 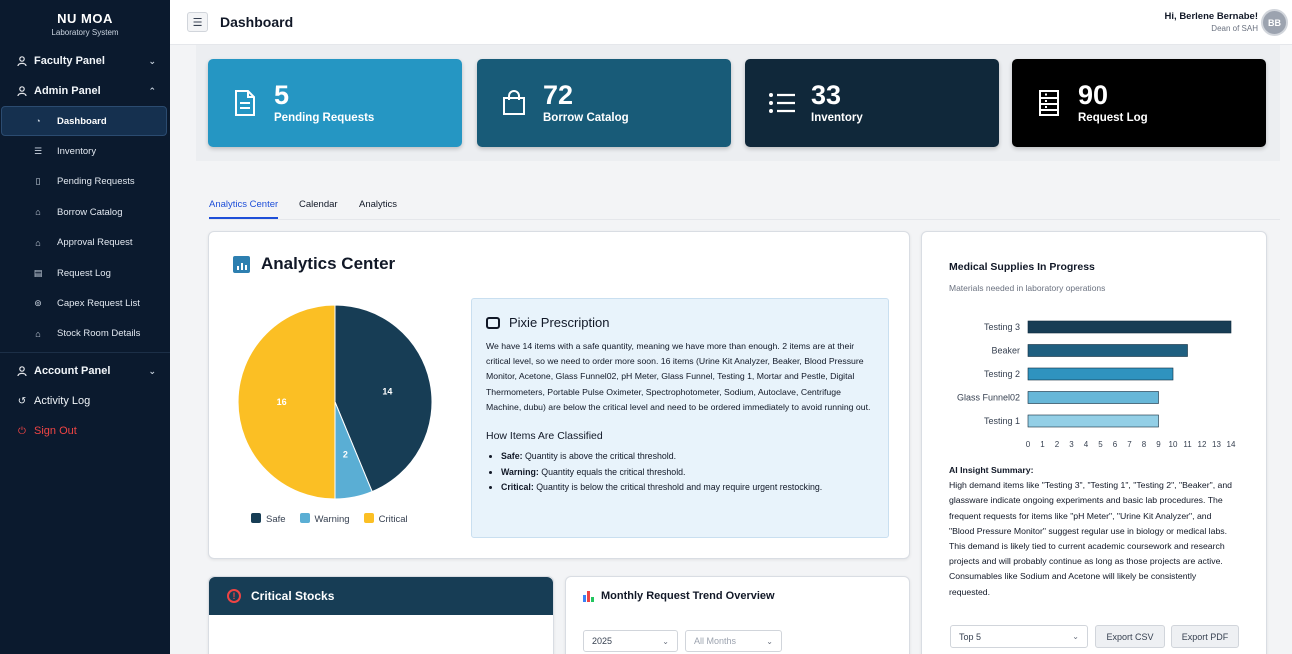 I want to click on export-csv-button: Export CSV, so click(x=1130, y=636).